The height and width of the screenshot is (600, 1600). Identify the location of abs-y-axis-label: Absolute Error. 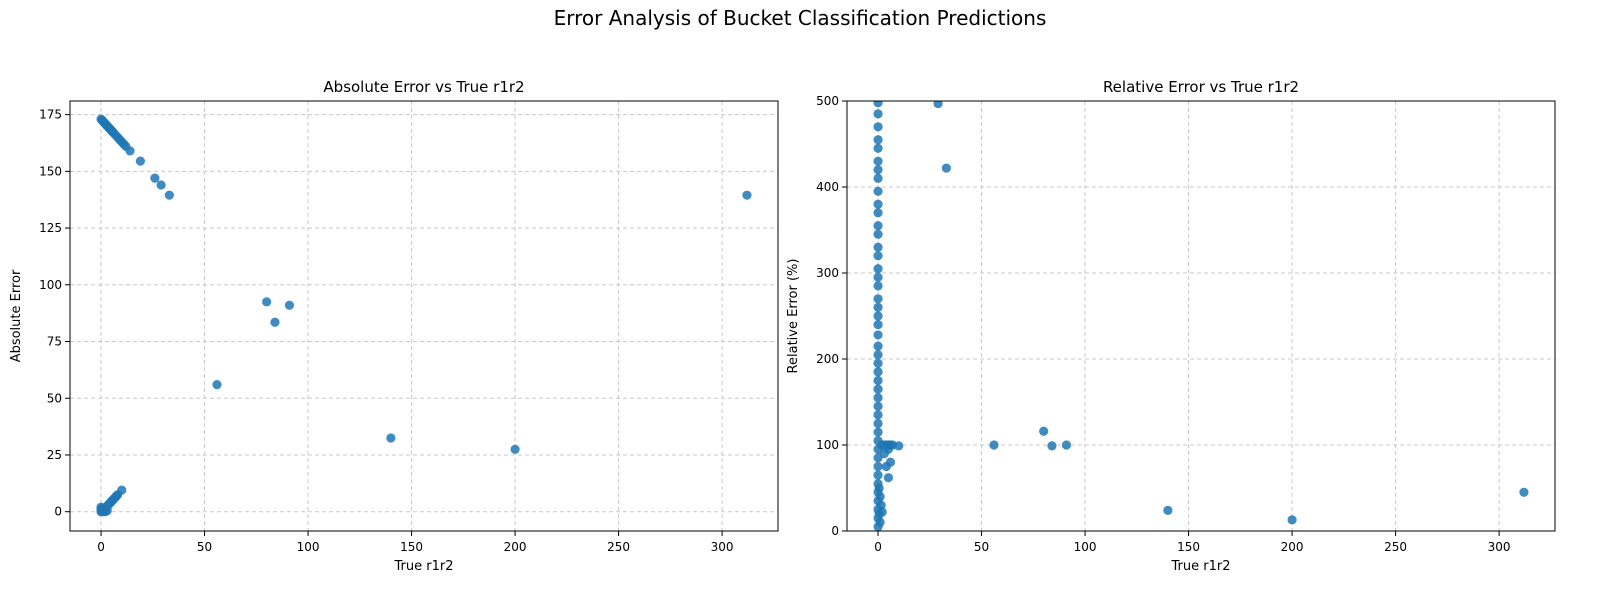
(16, 315).